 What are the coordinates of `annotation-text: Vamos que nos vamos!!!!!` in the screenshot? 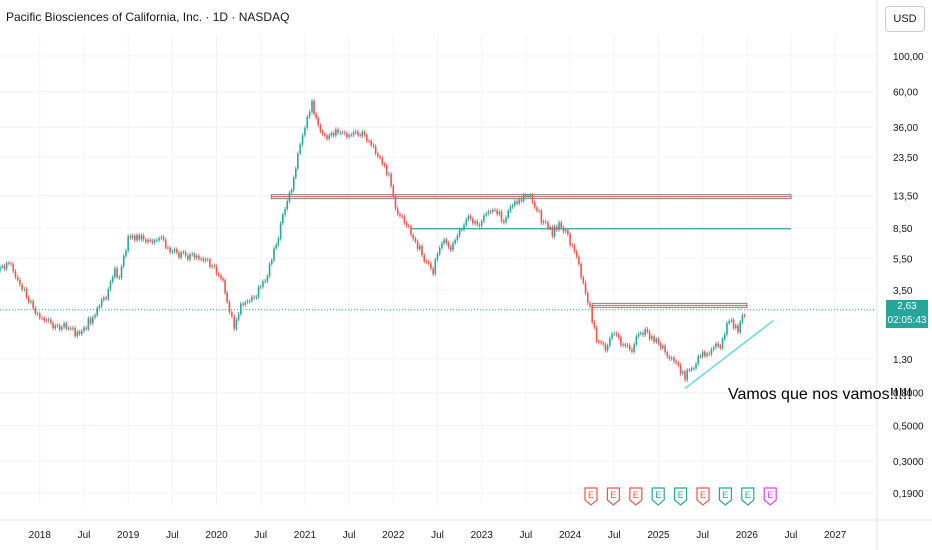 It's located at (820, 394).